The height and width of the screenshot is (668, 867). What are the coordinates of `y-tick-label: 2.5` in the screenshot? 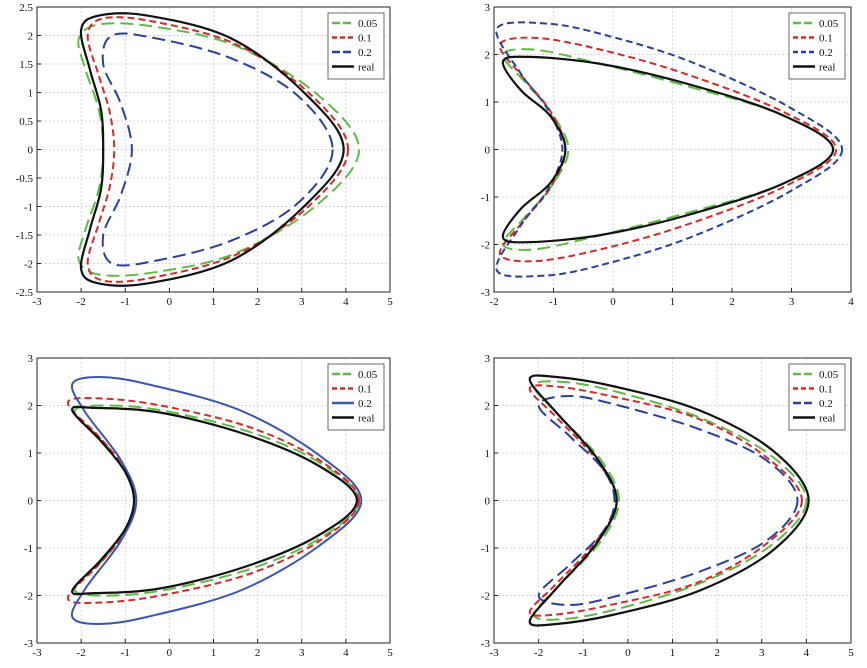 It's located at (26, 8).